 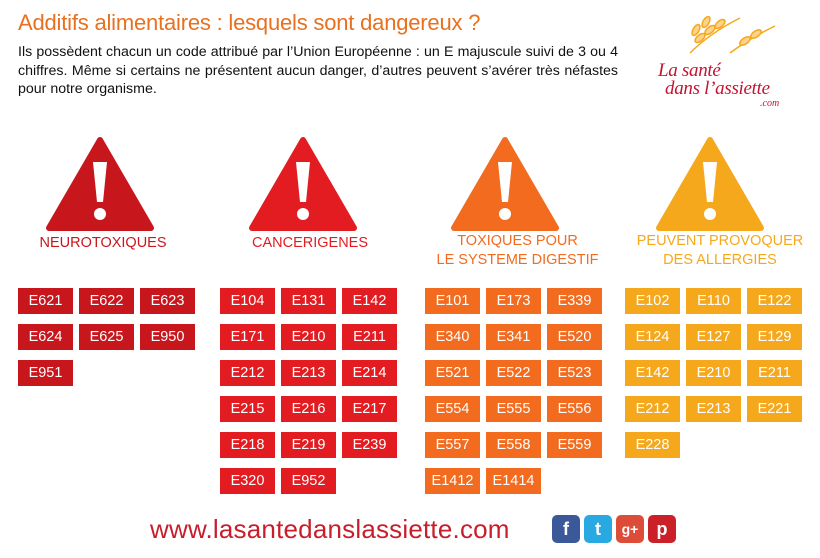 I want to click on additive-code-e171: E171, so click(x=247, y=337).